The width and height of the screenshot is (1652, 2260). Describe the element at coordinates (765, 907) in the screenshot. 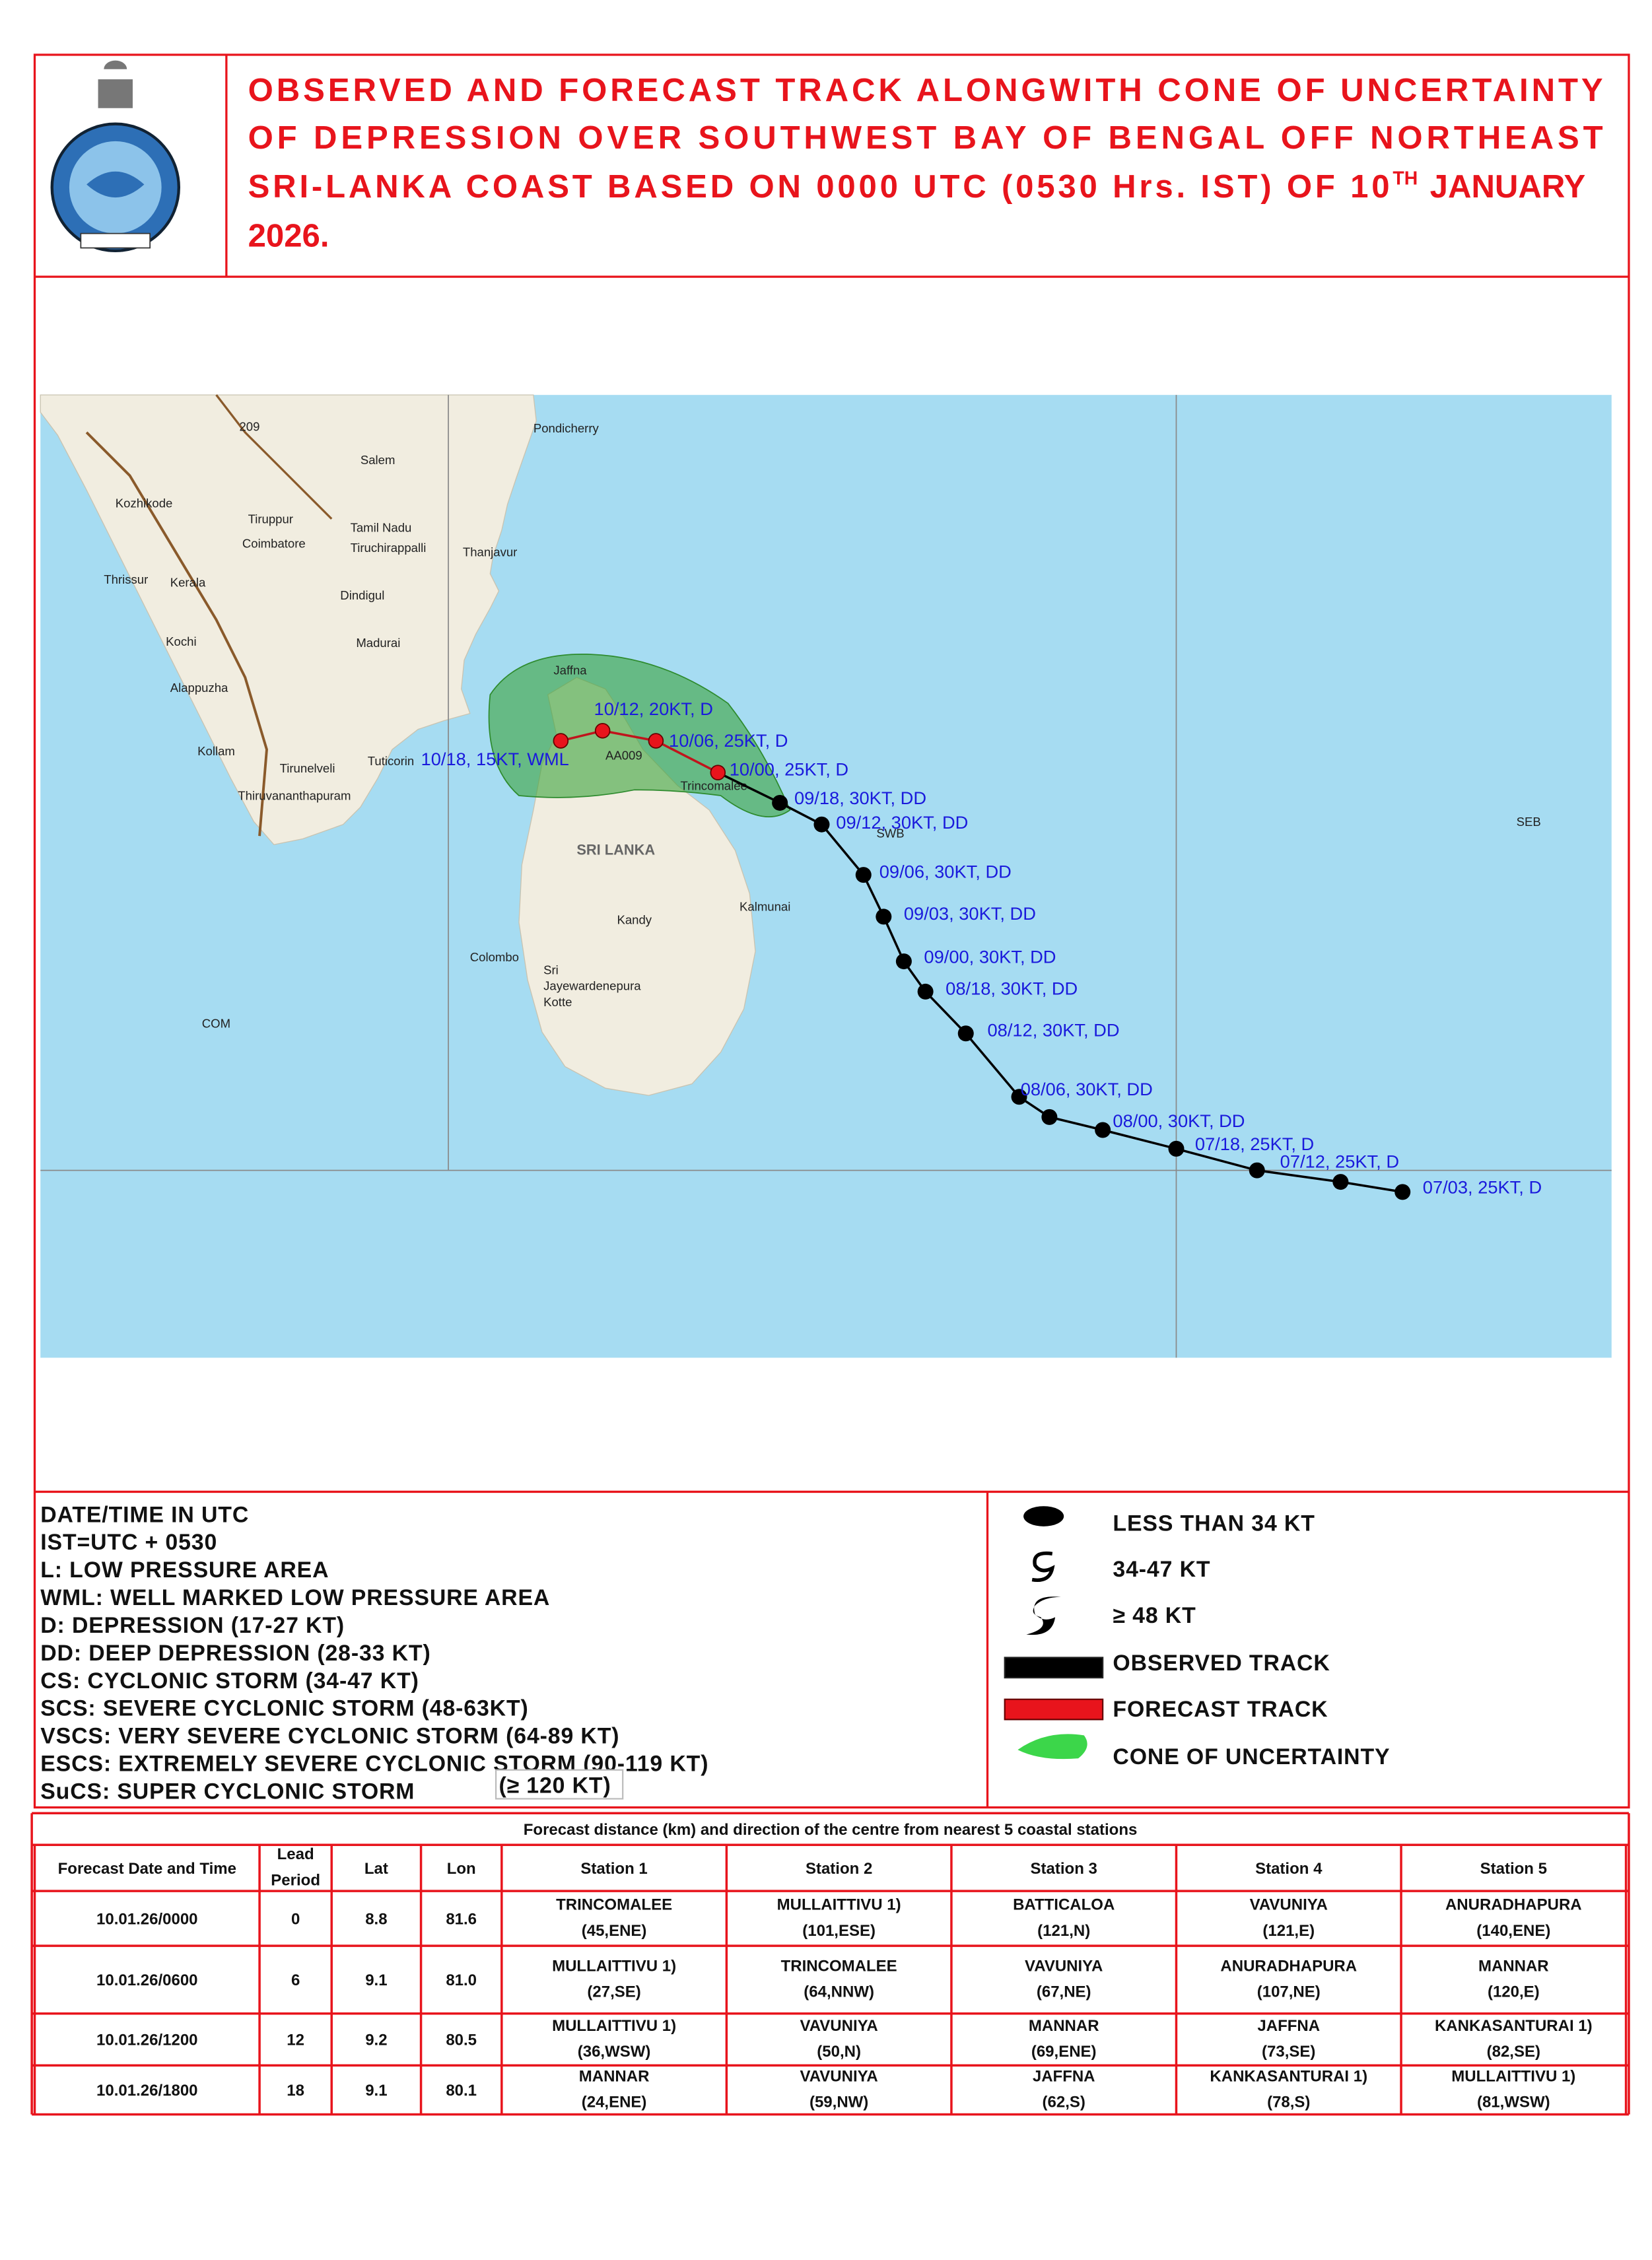

I see `place-label: Kalmunai` at that location.